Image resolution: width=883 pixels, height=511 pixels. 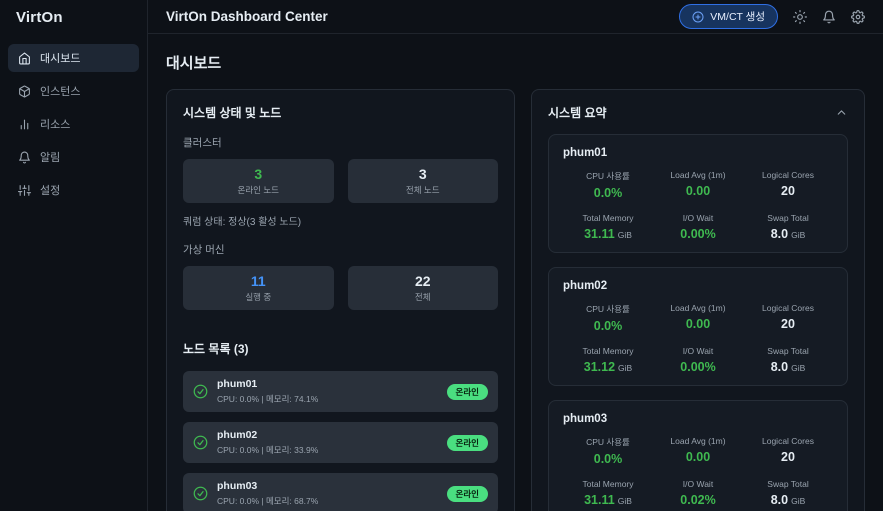 I want to click on box-icon, so click(x=24, y=91).